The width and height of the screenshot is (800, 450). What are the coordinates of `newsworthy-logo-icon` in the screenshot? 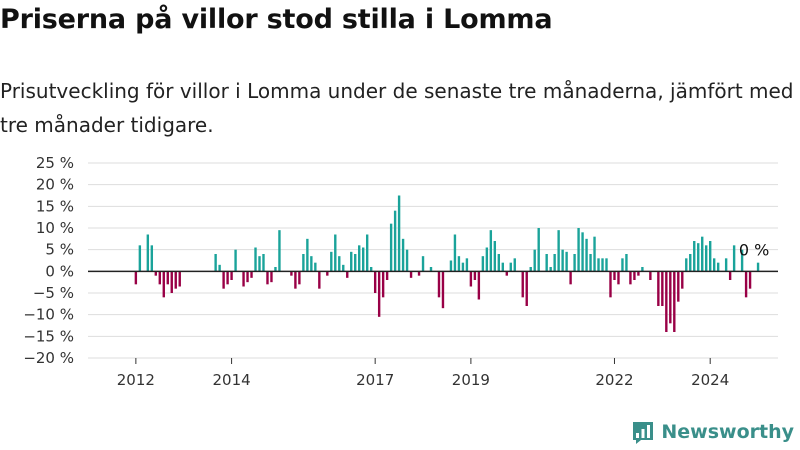 It's located at (643, 433).